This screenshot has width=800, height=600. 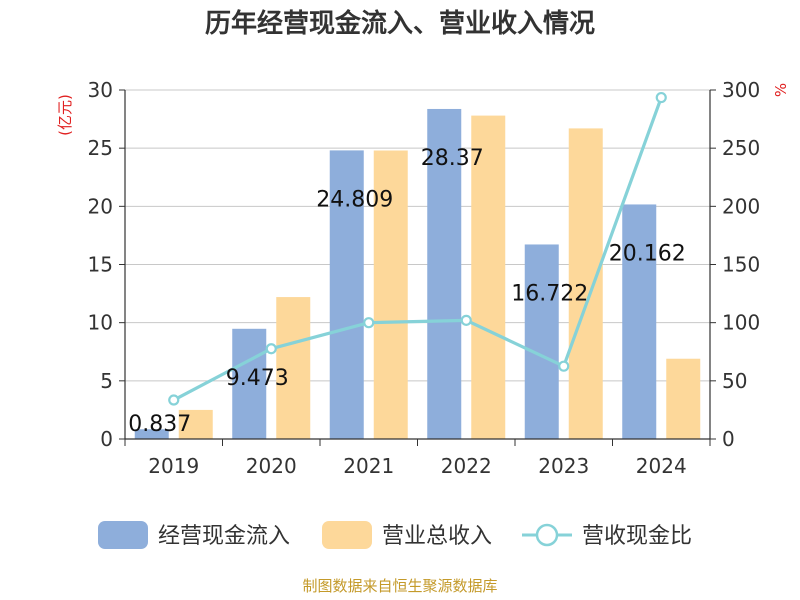 What do you see at coordinates (100, 90) in the screenshot?
I see `left-tick-label: 30` at bounding box center [100, 90].